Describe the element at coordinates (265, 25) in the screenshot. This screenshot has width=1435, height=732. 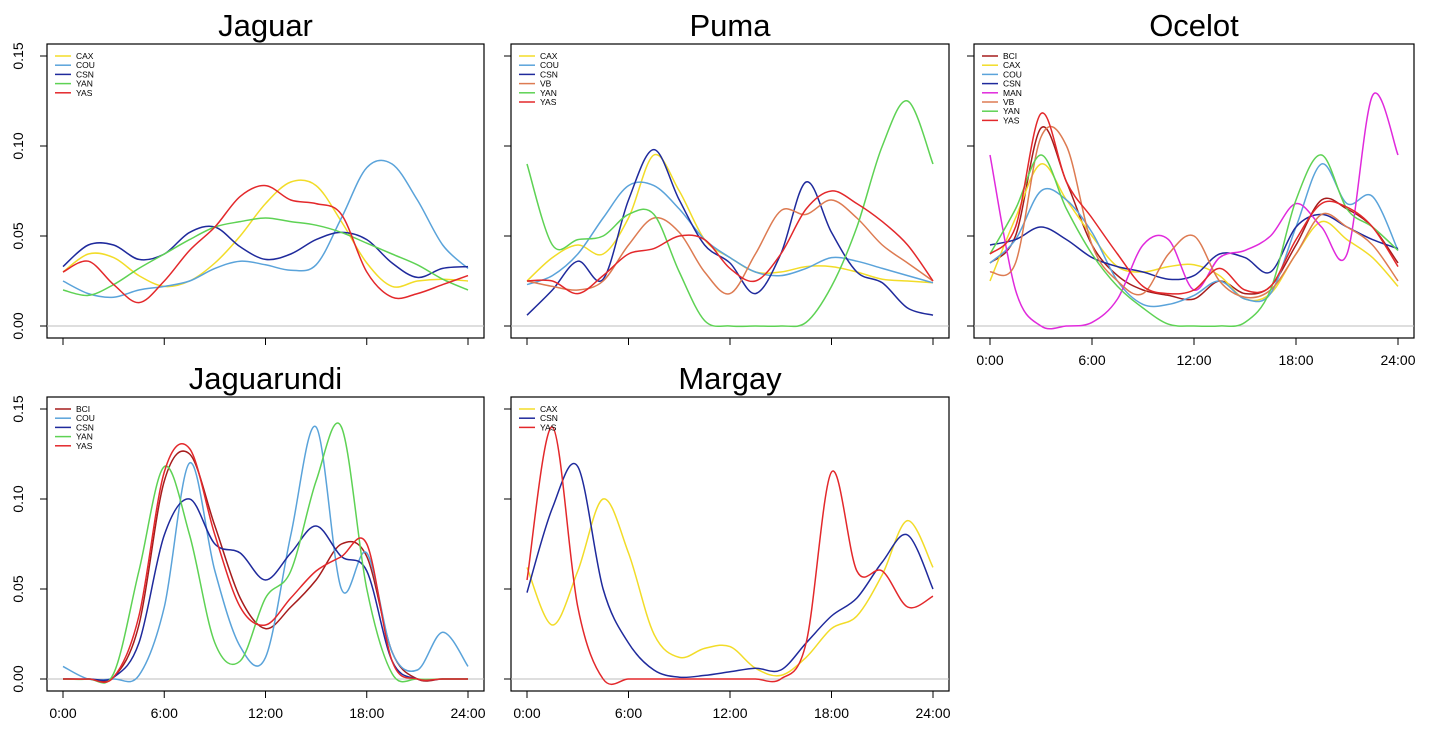
I see `panel-title: Jaguar` at that location.